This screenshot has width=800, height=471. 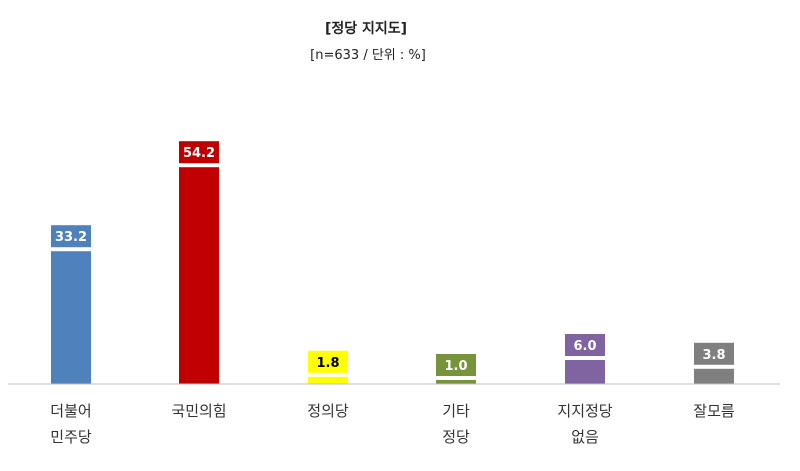 I want to click on data-label: 1.0, so click(x=455, y=366).